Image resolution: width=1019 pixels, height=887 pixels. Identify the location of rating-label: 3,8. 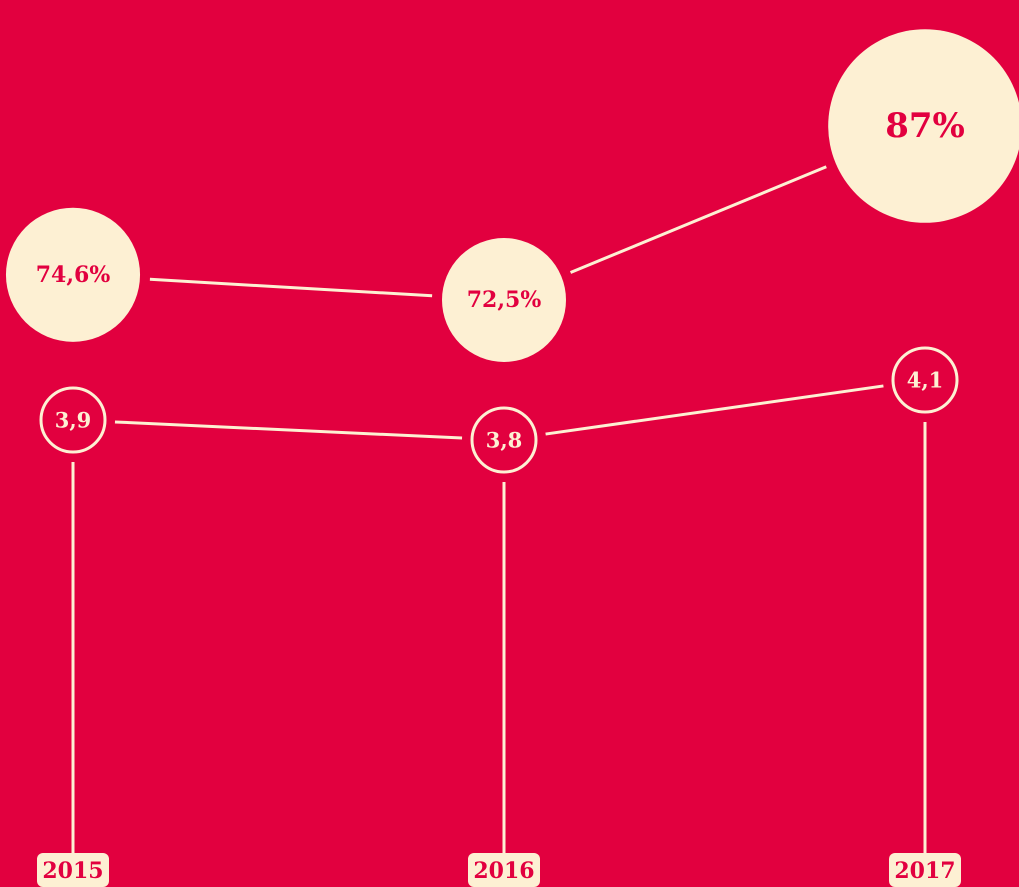
(504, 440).